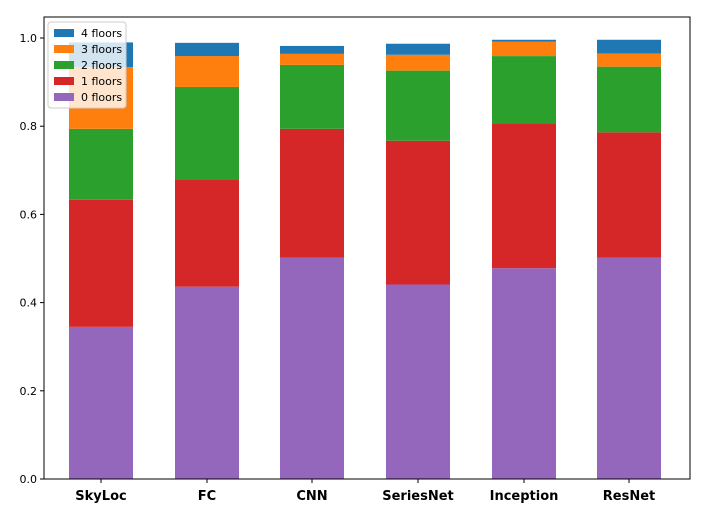 The width and height of the screenshot is (711, 532). What do you see at coordinates (418, 212) in the screenshot?
I see `bar-segment-seriesnet-1-floors` at bounding box center [418, 212].